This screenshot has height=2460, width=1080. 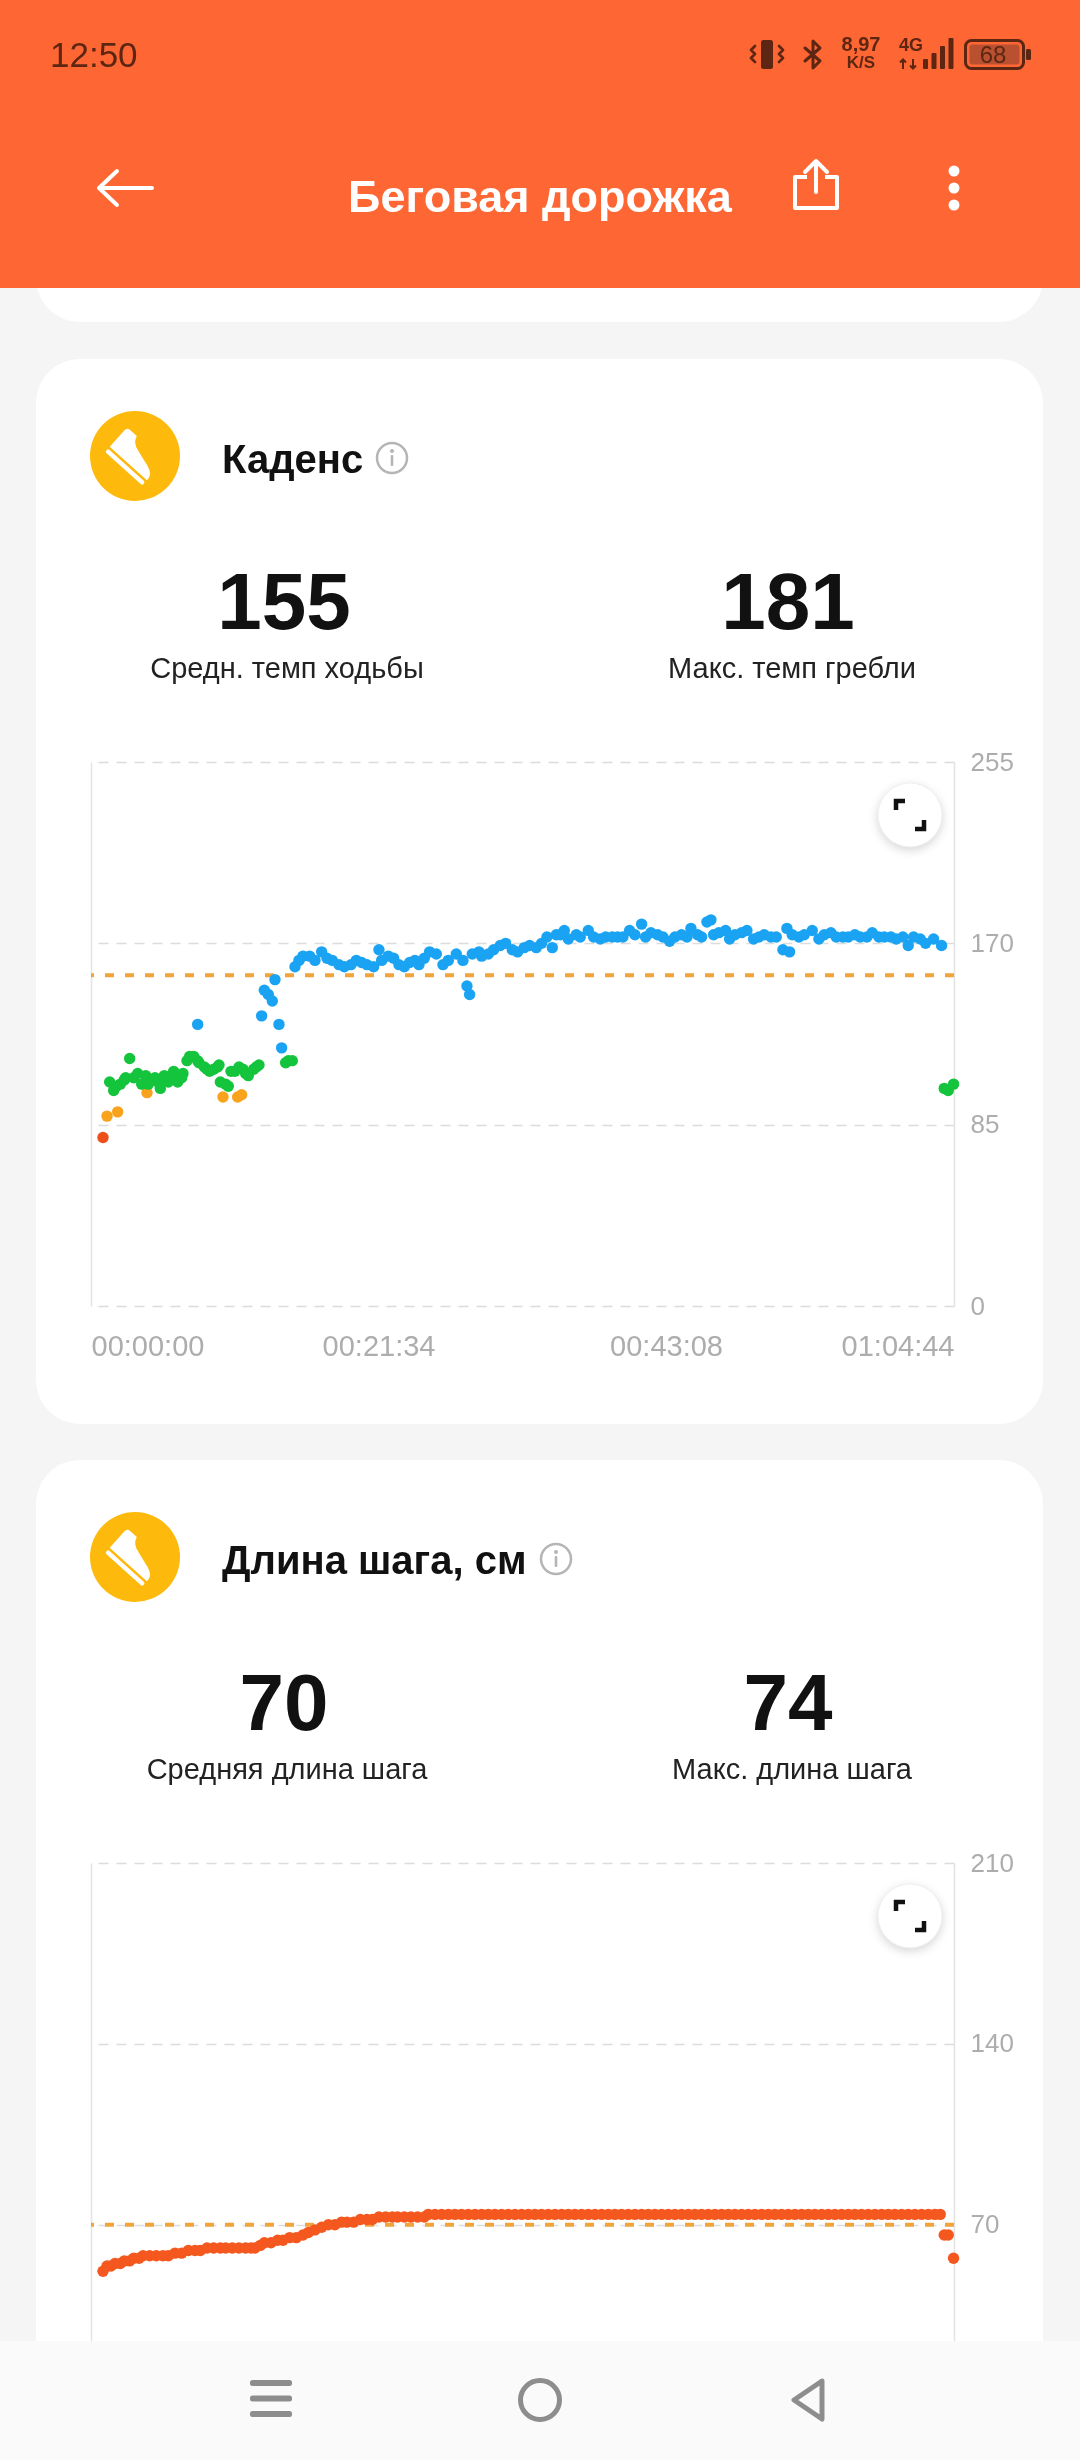 What do you see at coordinates (992, 1862) in the screenshot?
I see `y-tick-label: 210` at bounding box center [992, 1862].